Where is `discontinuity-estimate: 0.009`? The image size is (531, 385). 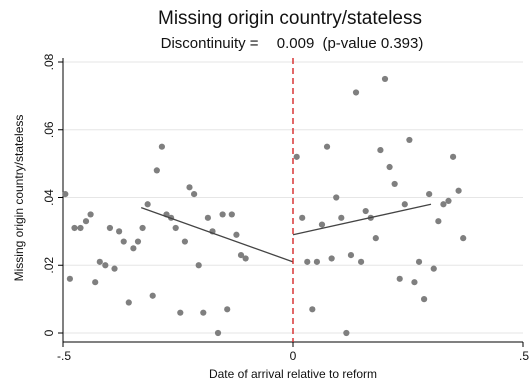 discontinuity-estimate: 0.009 is located at coordinates (296, 43).